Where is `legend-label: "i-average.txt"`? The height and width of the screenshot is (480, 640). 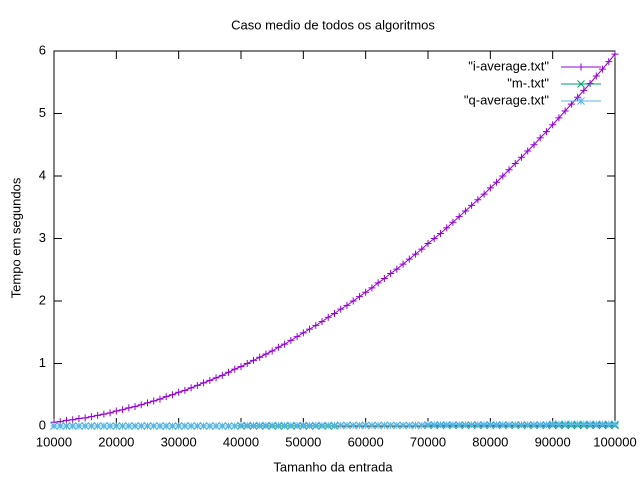 legend-label: "i-average.txt" is located at coordinates (508, 65).